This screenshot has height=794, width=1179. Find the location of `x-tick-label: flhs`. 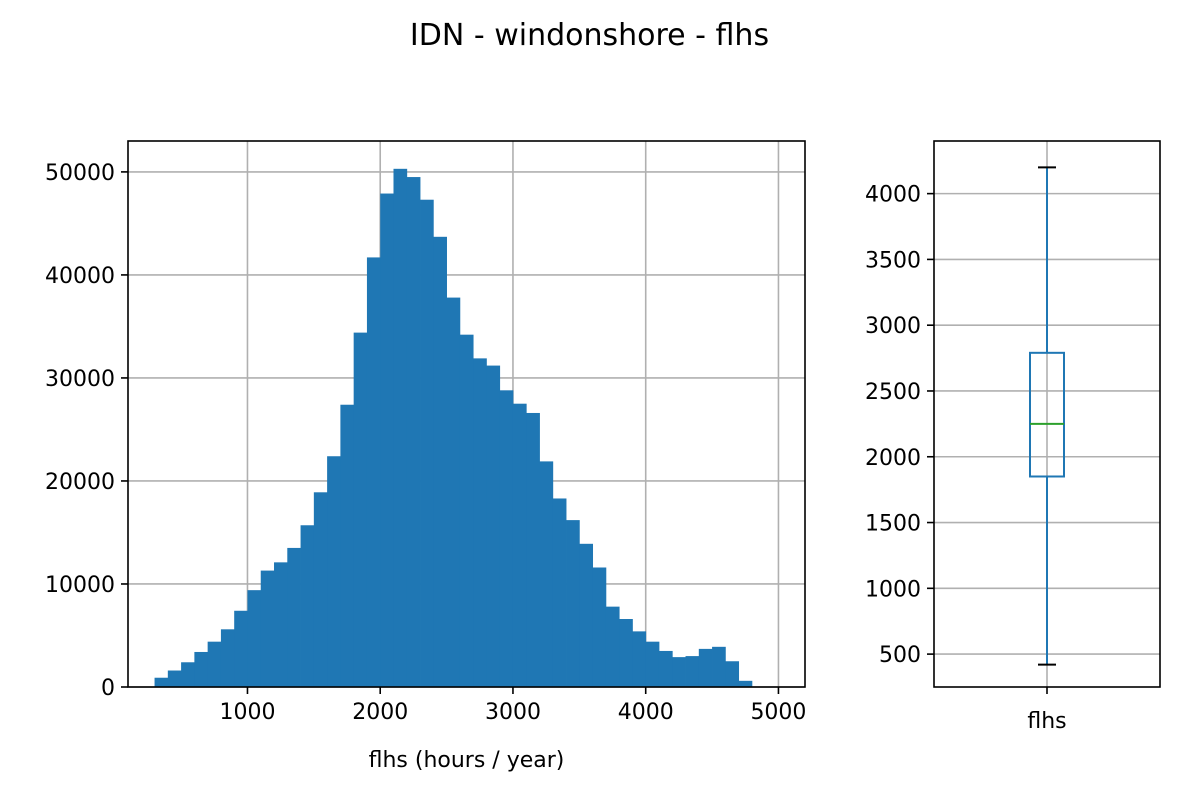

x-tick-label: flhs is located at coordinates (1046, 721).